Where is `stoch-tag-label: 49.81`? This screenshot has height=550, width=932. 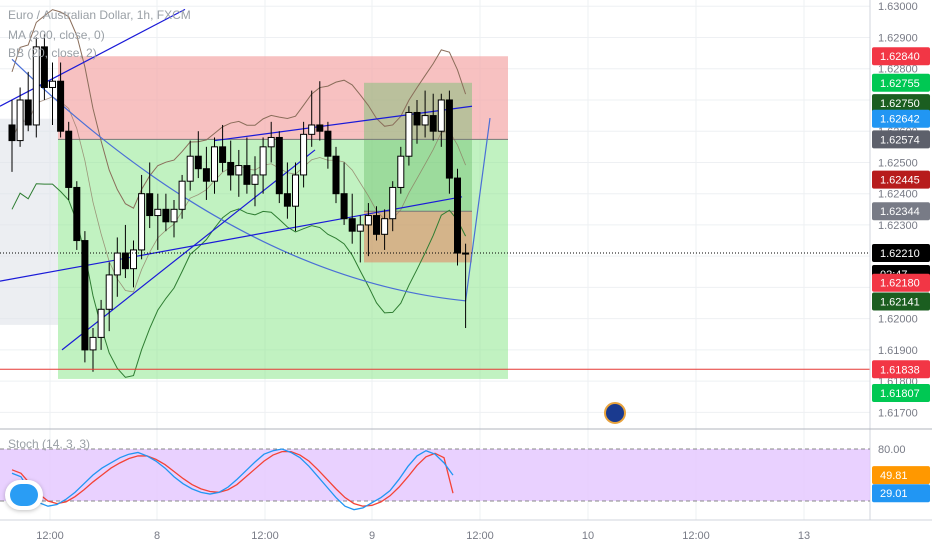
stoch-tag-label: 49.81 is located at coordinates (894, 476).